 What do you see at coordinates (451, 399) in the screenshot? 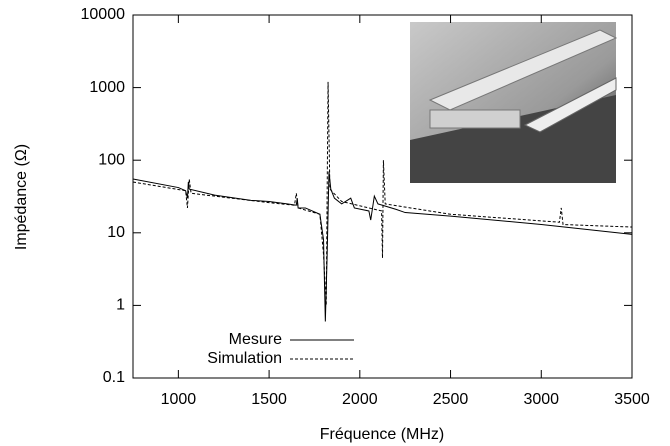
I see `x-tick-label: 2500` at bounding box center [451, 399].